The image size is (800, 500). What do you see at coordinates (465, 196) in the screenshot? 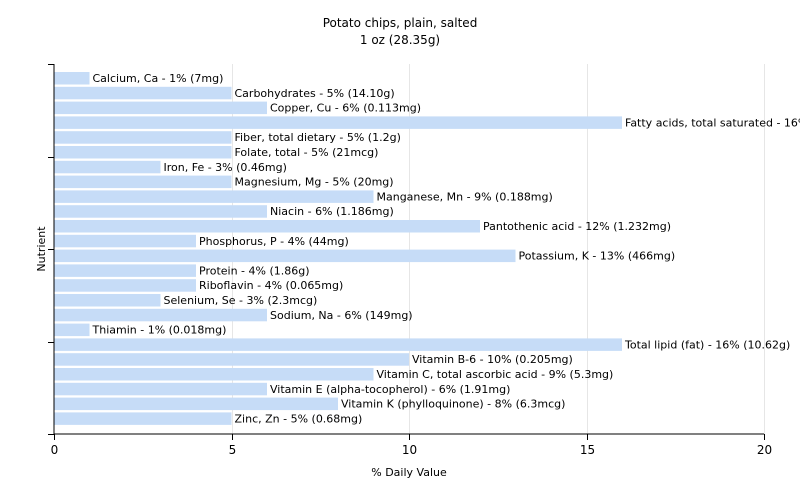
I see `bar-label: Manganese, Mn - 9% (0.188mg)` at bounding box center [465, 196].